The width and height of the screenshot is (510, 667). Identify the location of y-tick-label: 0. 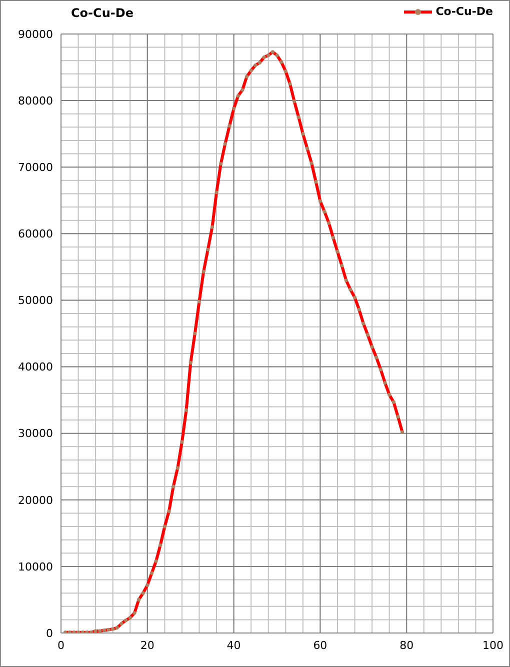
(49, 633).